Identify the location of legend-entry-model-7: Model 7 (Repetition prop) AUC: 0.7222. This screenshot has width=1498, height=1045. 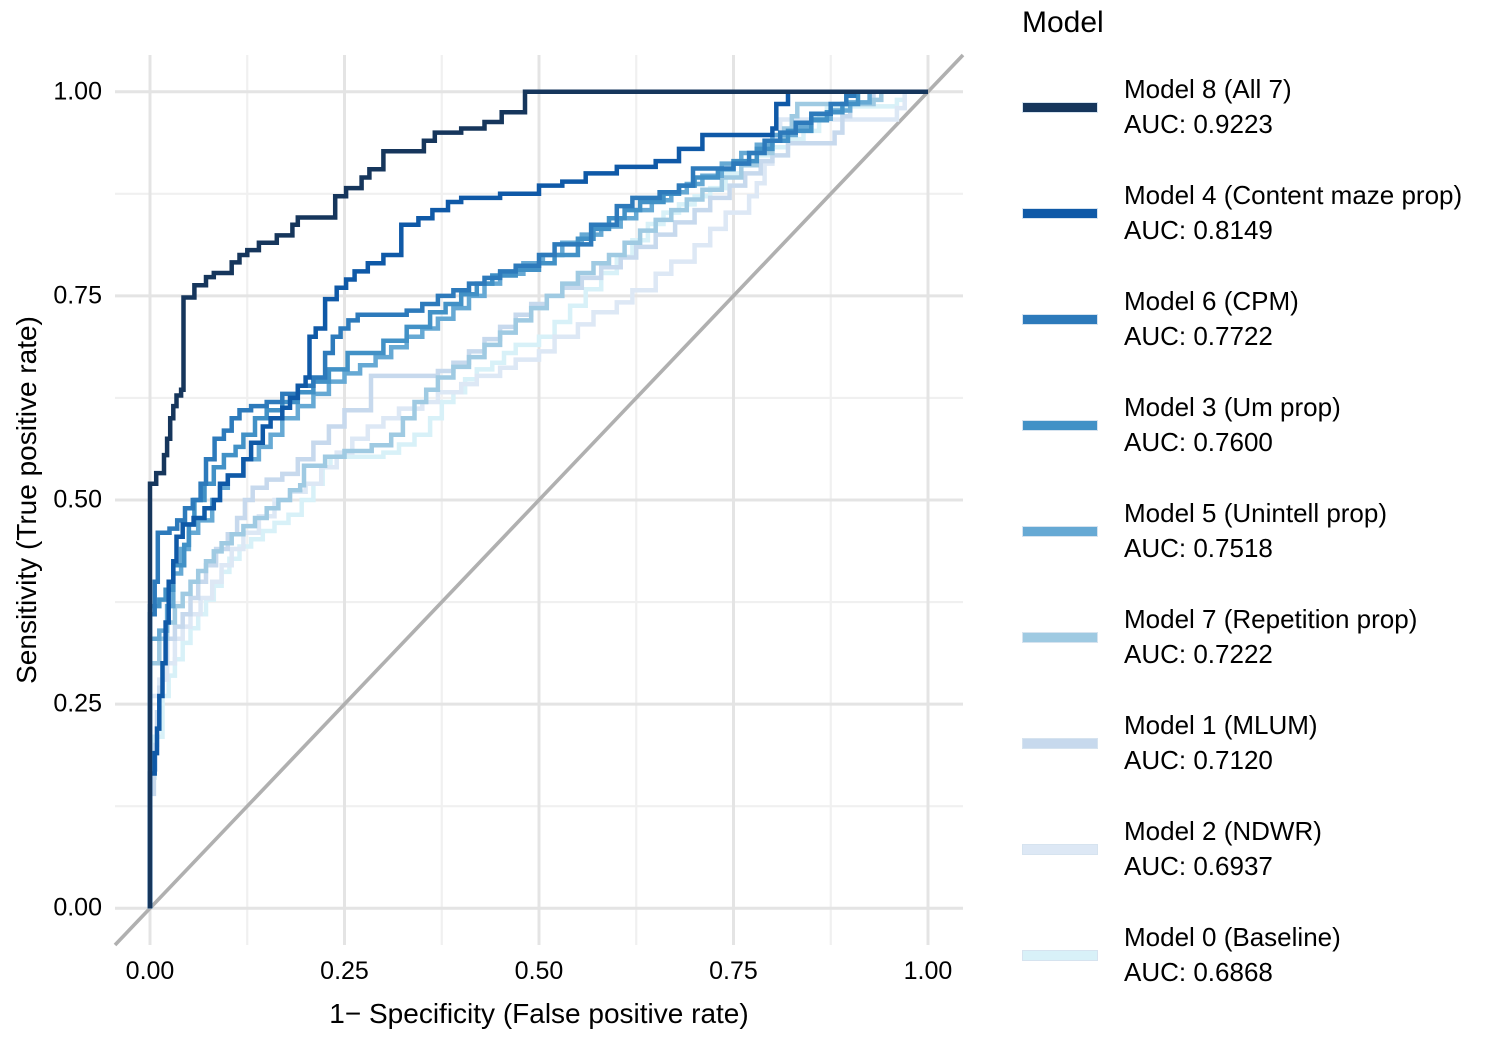
(1242, 637).